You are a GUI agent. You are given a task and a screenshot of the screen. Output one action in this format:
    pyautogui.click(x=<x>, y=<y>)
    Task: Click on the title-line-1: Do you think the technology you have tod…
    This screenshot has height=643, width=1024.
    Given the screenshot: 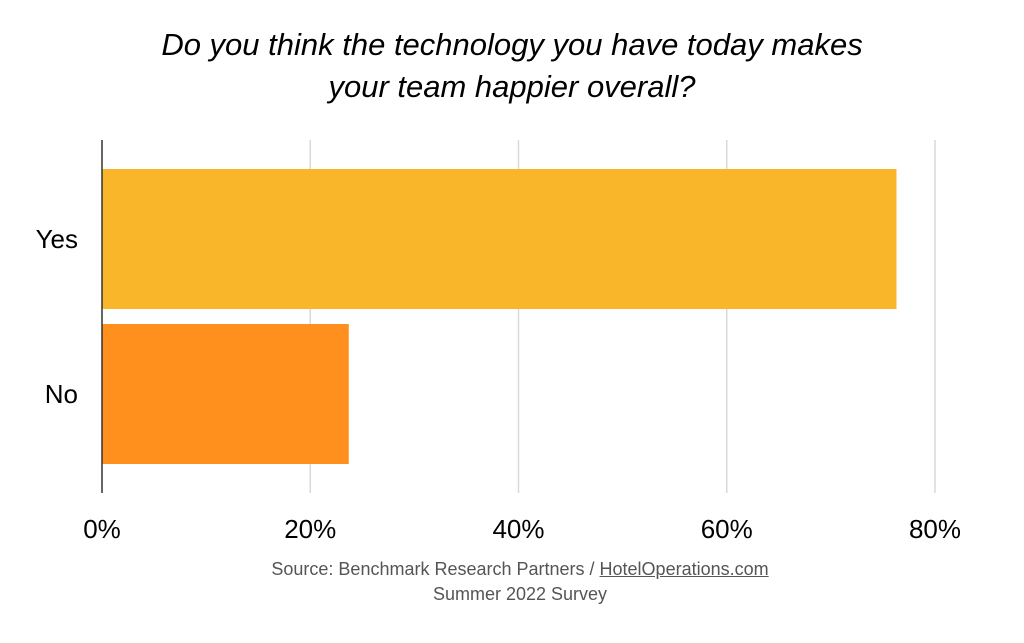 What is the action you would take?
    pyautogui.click(x=512, y=44)
    